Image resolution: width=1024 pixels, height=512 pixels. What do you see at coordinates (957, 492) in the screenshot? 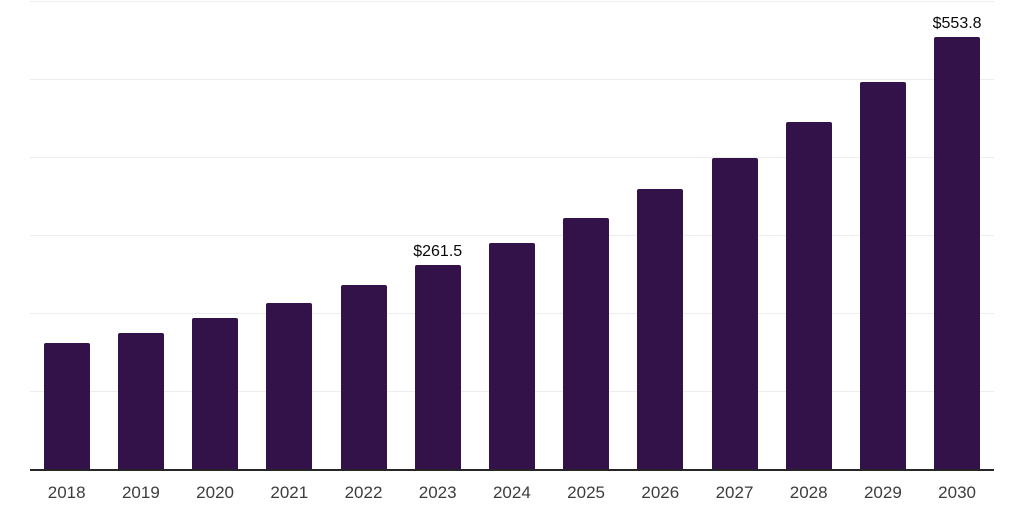
I see `x-tick-label-2030: 2030` at bounding box center [957, 492].